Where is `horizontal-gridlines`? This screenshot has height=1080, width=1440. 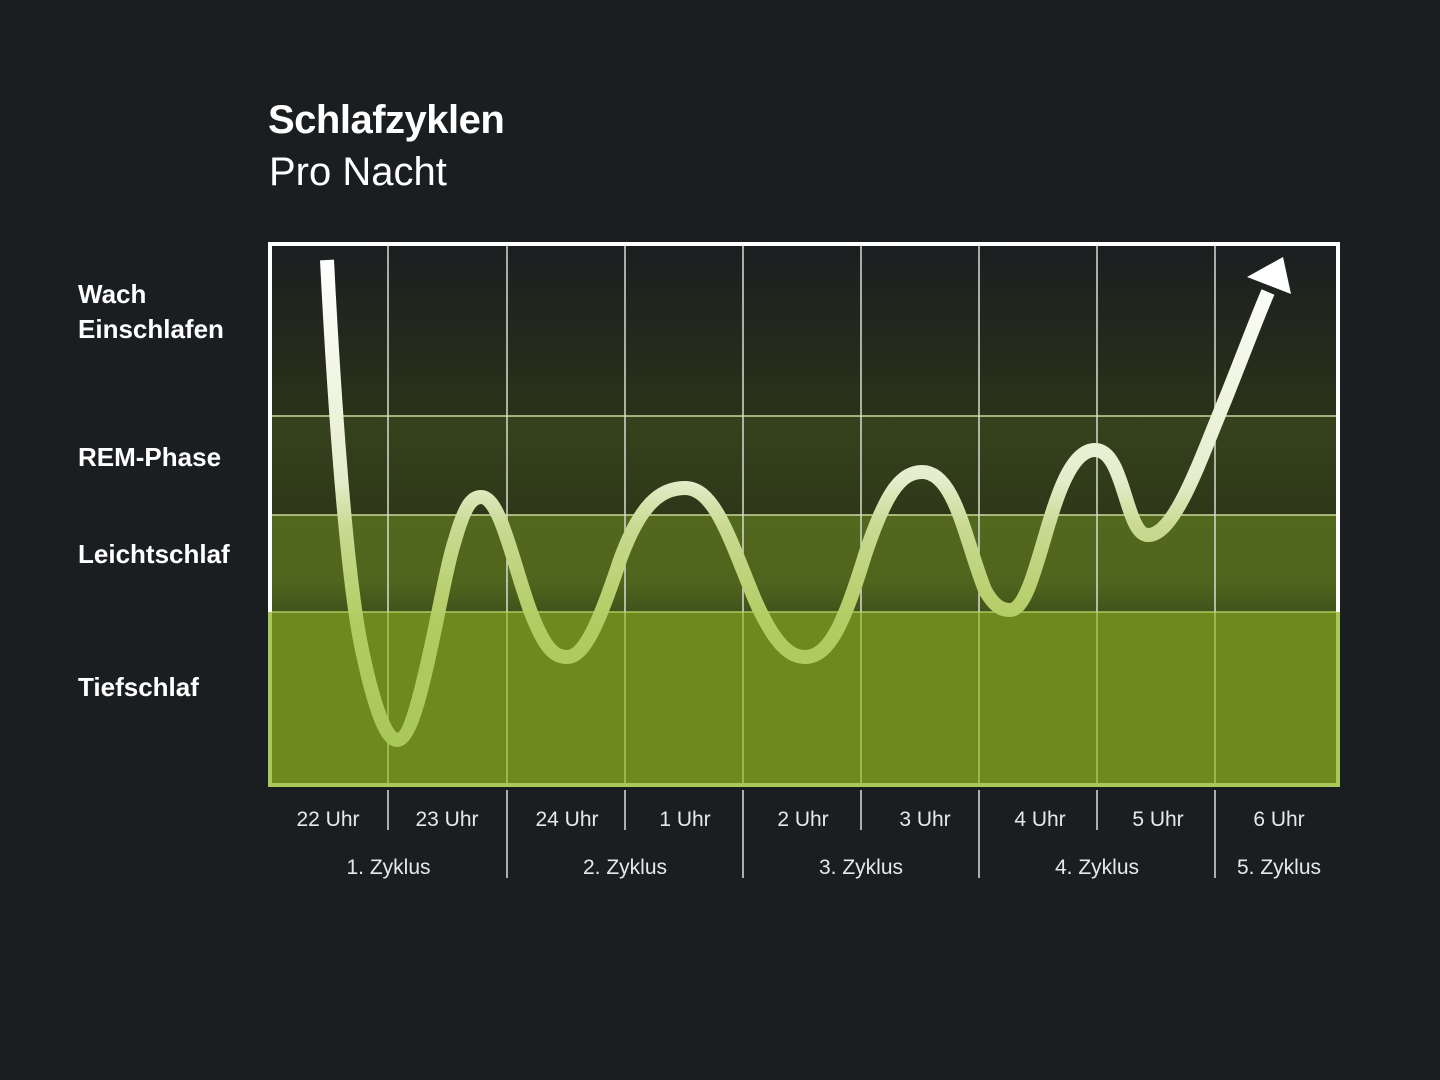
horizontal-gridlines is located at coordinates (804, 514).